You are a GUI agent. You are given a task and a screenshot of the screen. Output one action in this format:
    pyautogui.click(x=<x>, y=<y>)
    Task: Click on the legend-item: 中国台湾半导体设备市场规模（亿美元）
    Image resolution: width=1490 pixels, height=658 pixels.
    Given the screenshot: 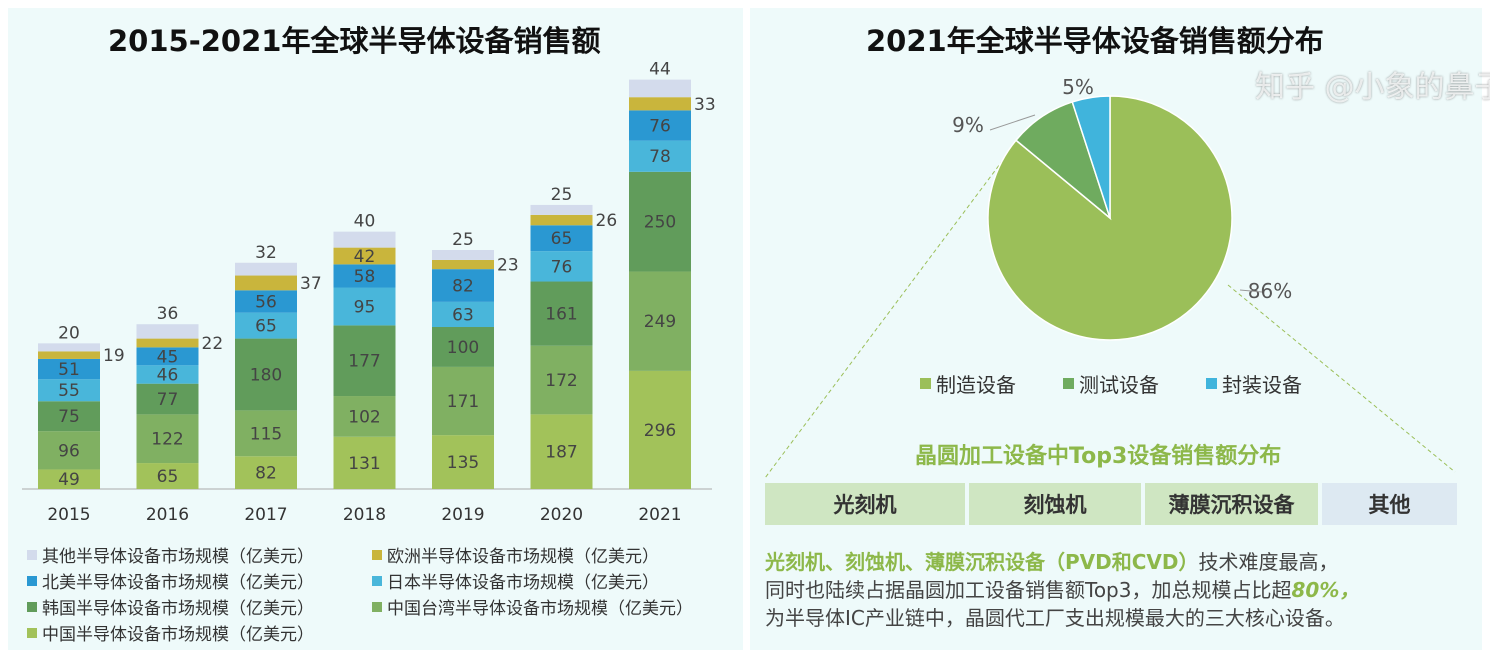 What is the action you would take?
    pyautogui.click(x=532, y=606)
    